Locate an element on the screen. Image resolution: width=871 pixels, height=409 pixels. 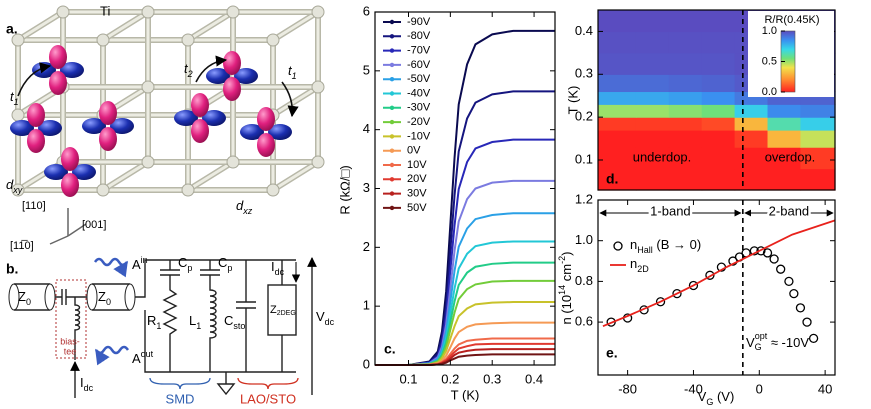
legend-label: -80V is located at coordinates (419, 36).